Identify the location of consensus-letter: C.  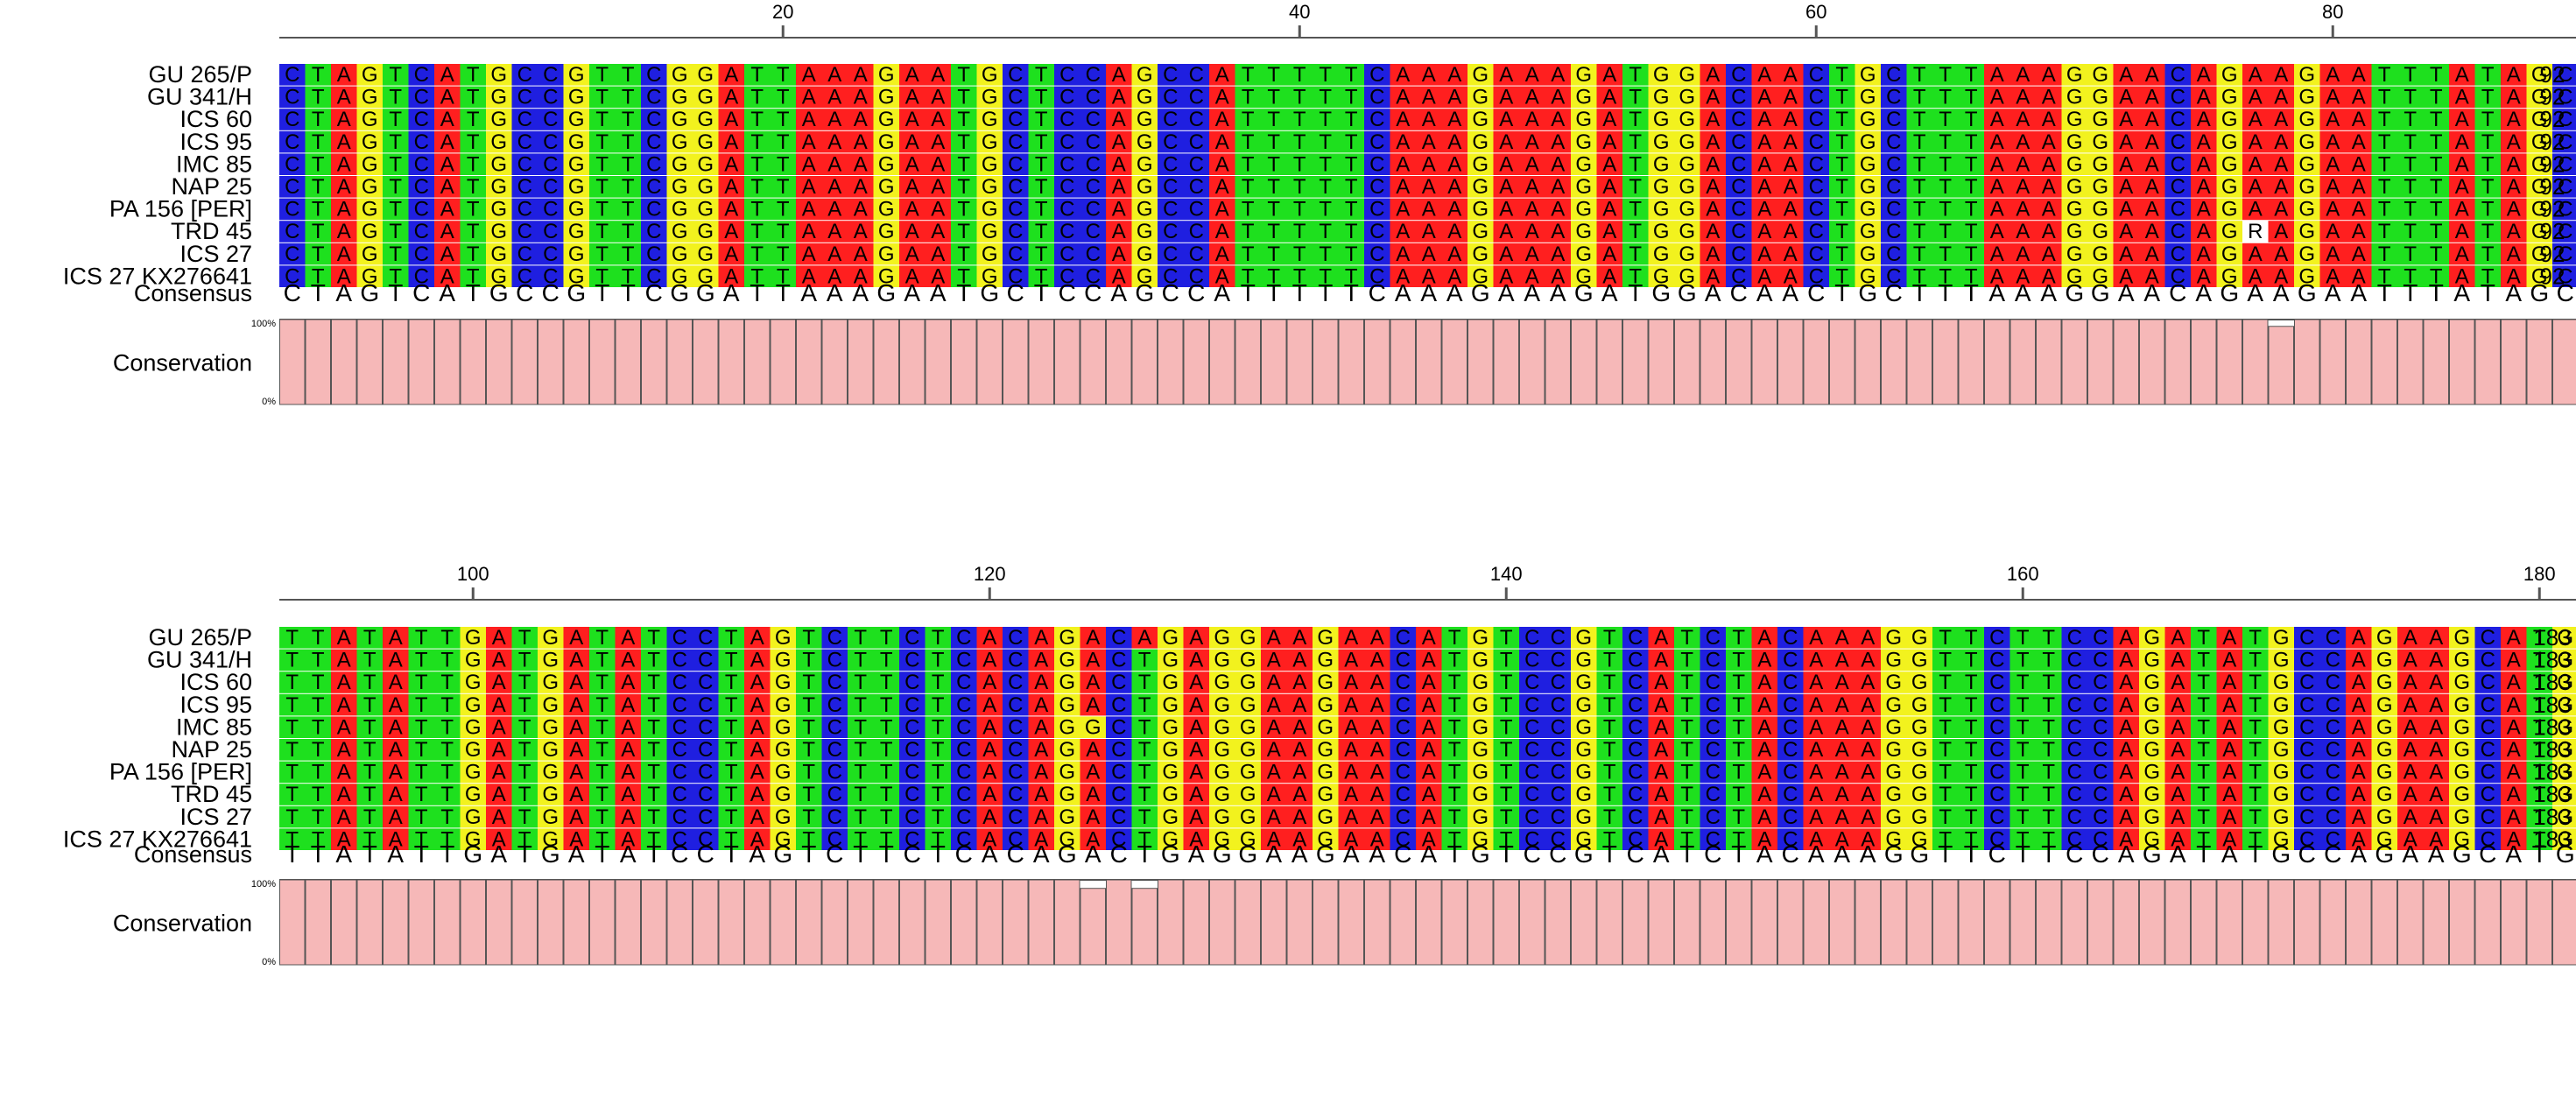
(292, 293).